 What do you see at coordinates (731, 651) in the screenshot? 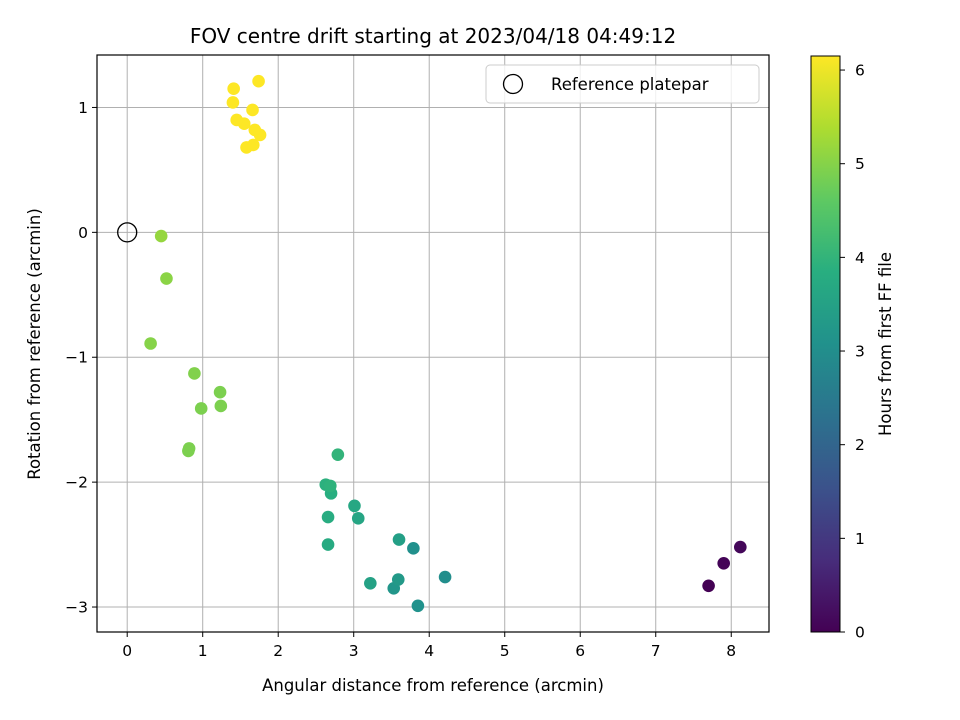
I see `x-tick-label: 8` at bounding box center [731, 651].